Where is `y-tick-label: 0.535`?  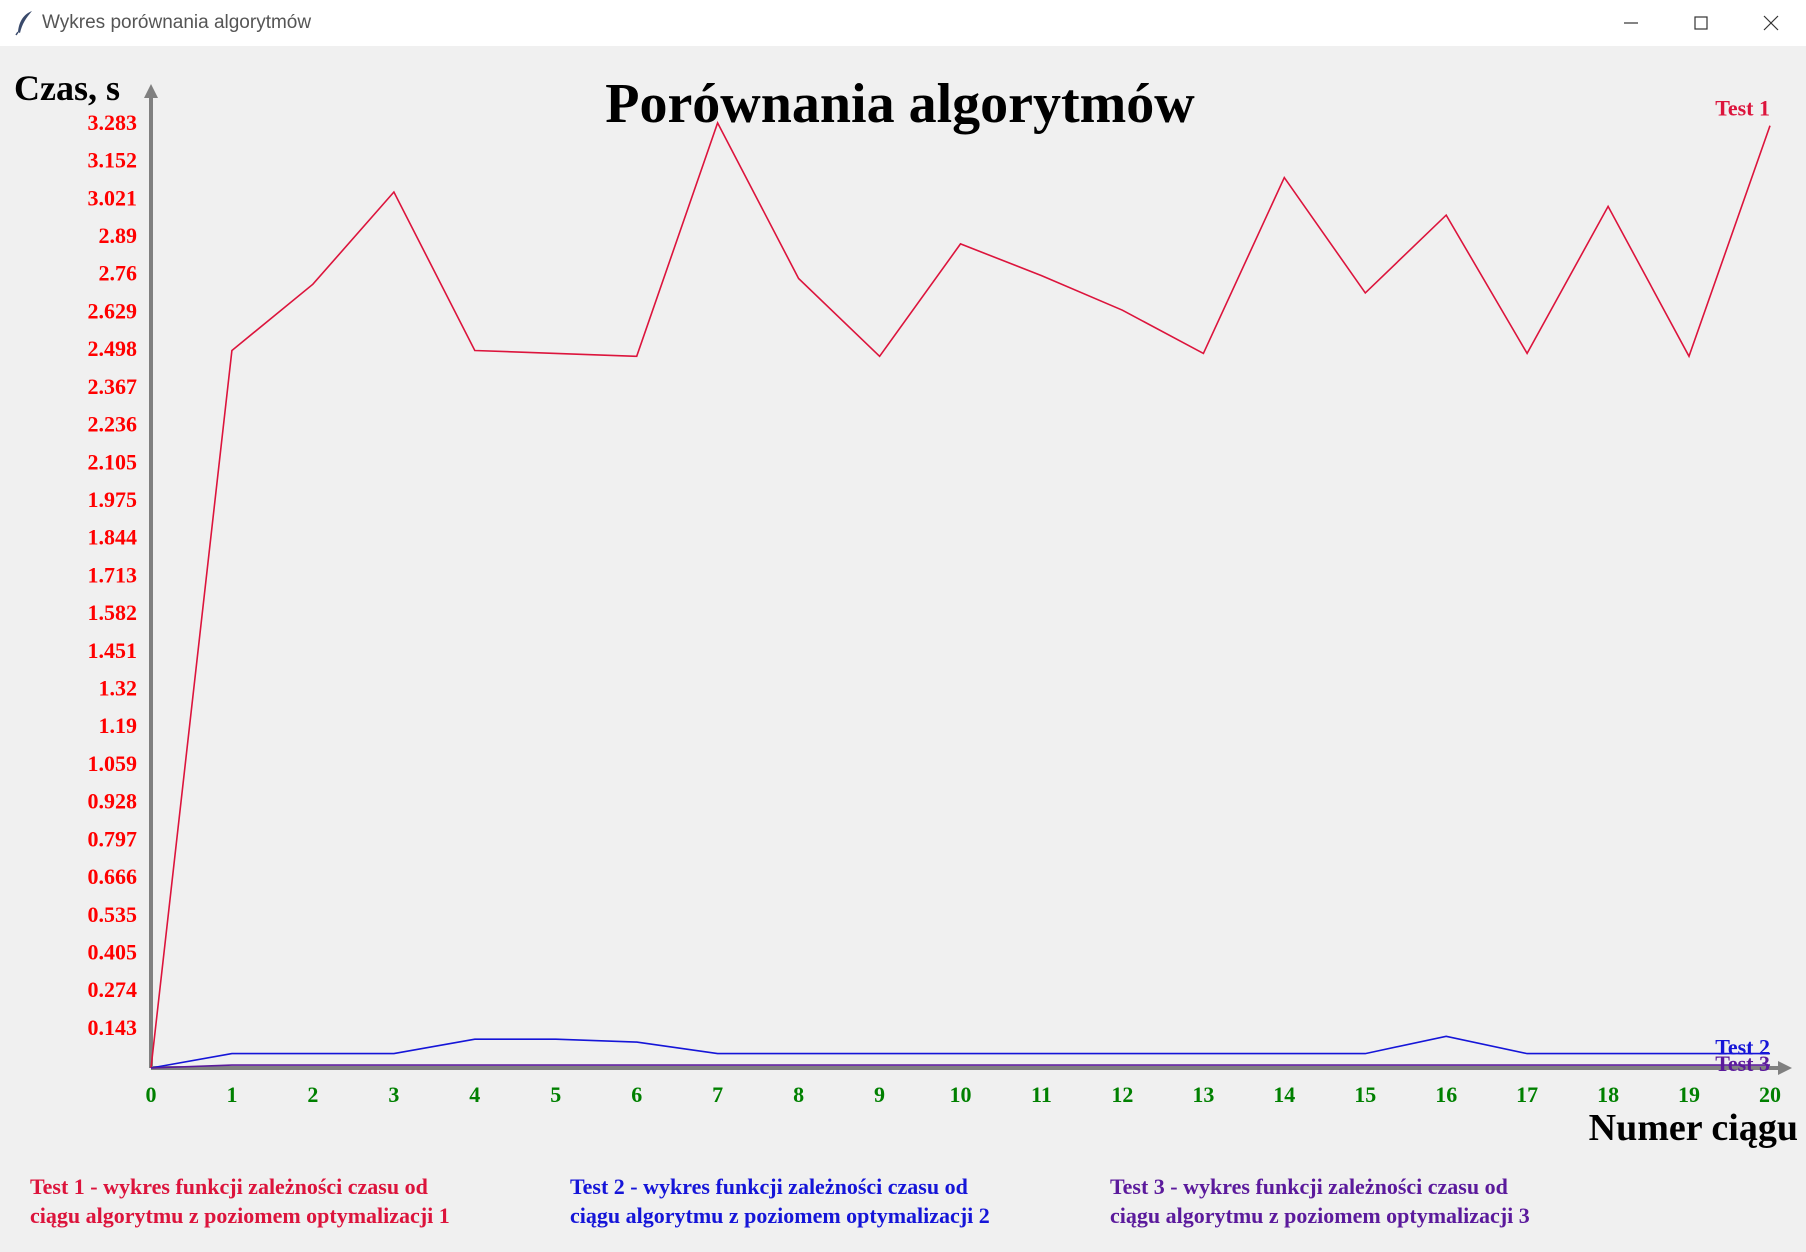
y-tick-label: 0.535 is located at coordinates (113, 914).